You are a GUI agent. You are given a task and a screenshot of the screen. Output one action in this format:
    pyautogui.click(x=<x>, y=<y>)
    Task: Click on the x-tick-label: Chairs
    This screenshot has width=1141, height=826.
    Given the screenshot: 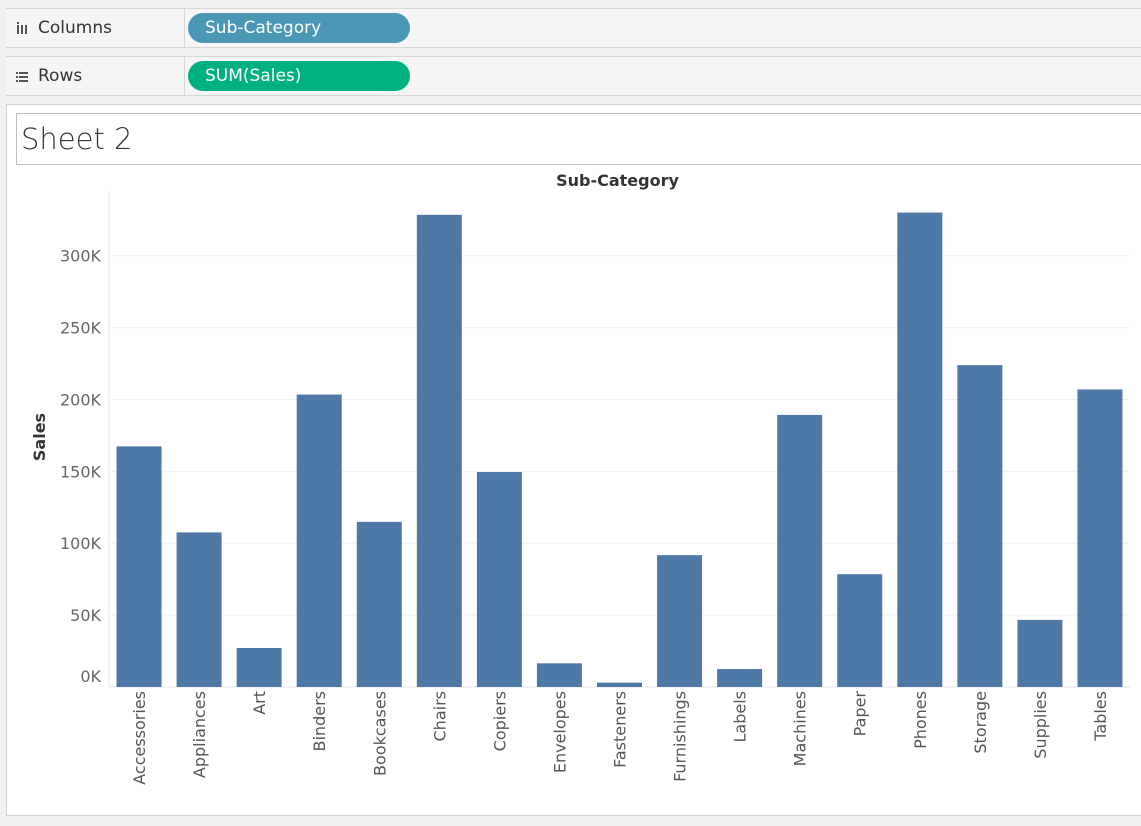 What is the action you would take?
    pyautogui.click(x=439, y=716)
    